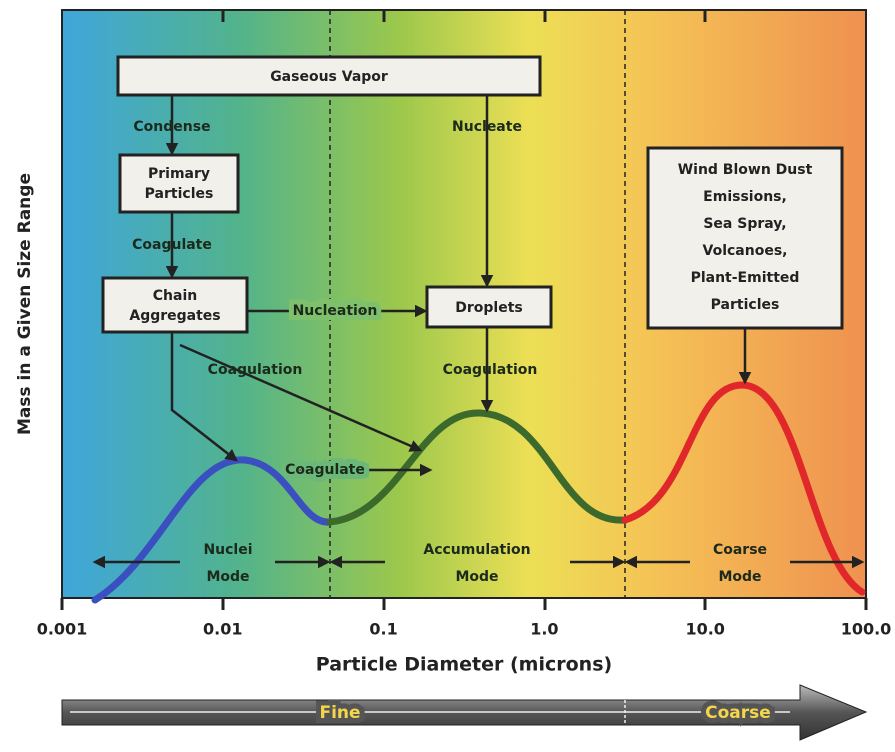  What do you see at coordinates (464, 665) in the screenshot?
I see `x-axis-label: Particle Diameter (microns)` at bounding box center [464, 665].